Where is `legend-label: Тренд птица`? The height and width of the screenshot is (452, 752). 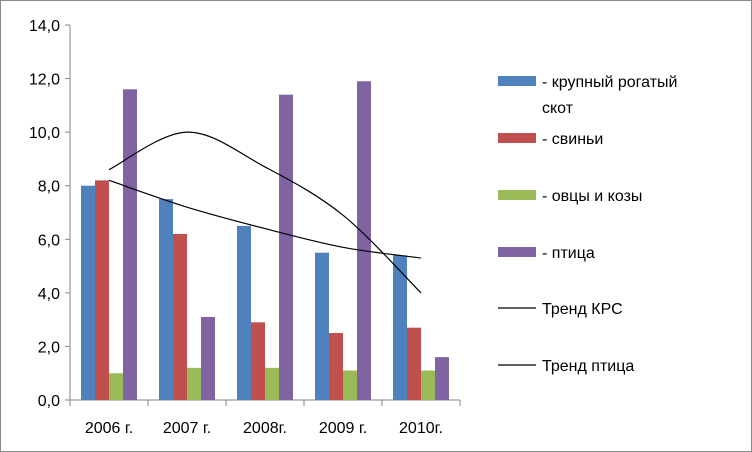 legend-label: Тренд птица is located at coordinates (588, 366).